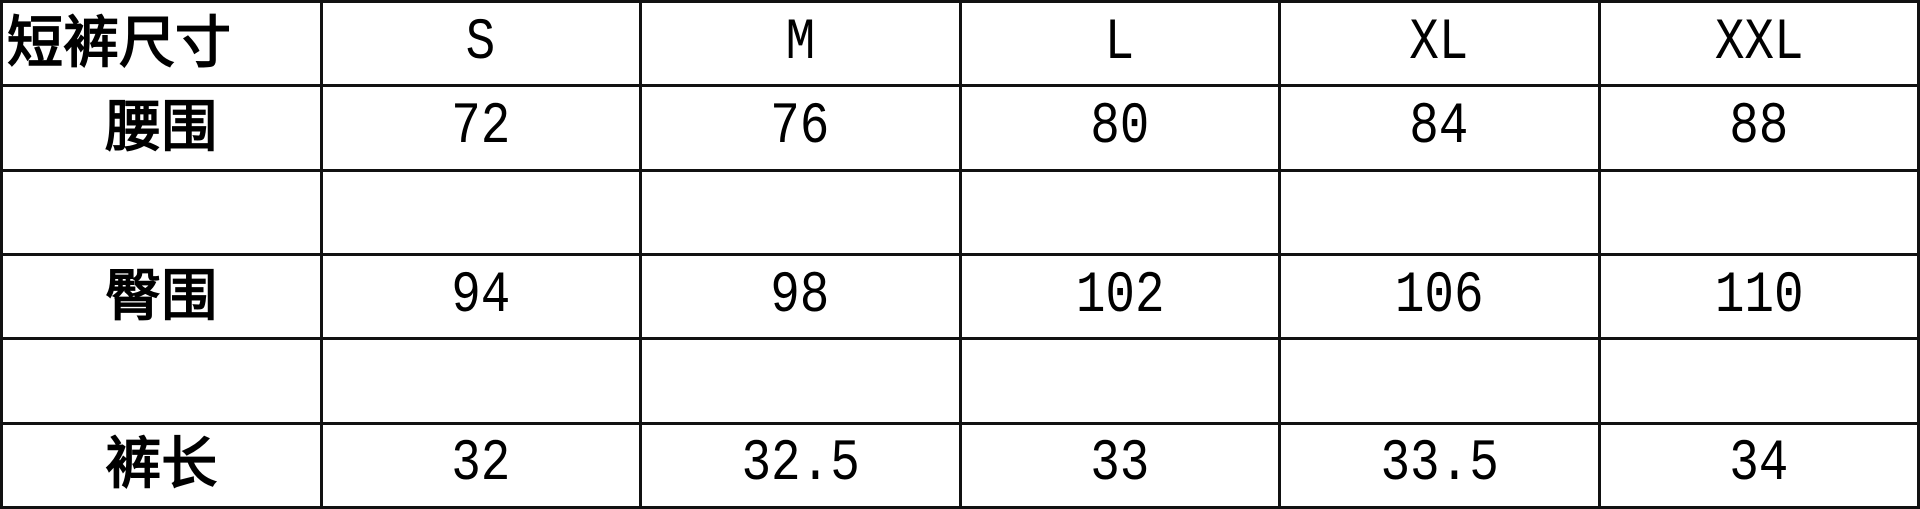 The image size is (1920, 509). Describe the element at coordinates (161, 465) in the screenshot. I see `row-label: 裤长` at that location.